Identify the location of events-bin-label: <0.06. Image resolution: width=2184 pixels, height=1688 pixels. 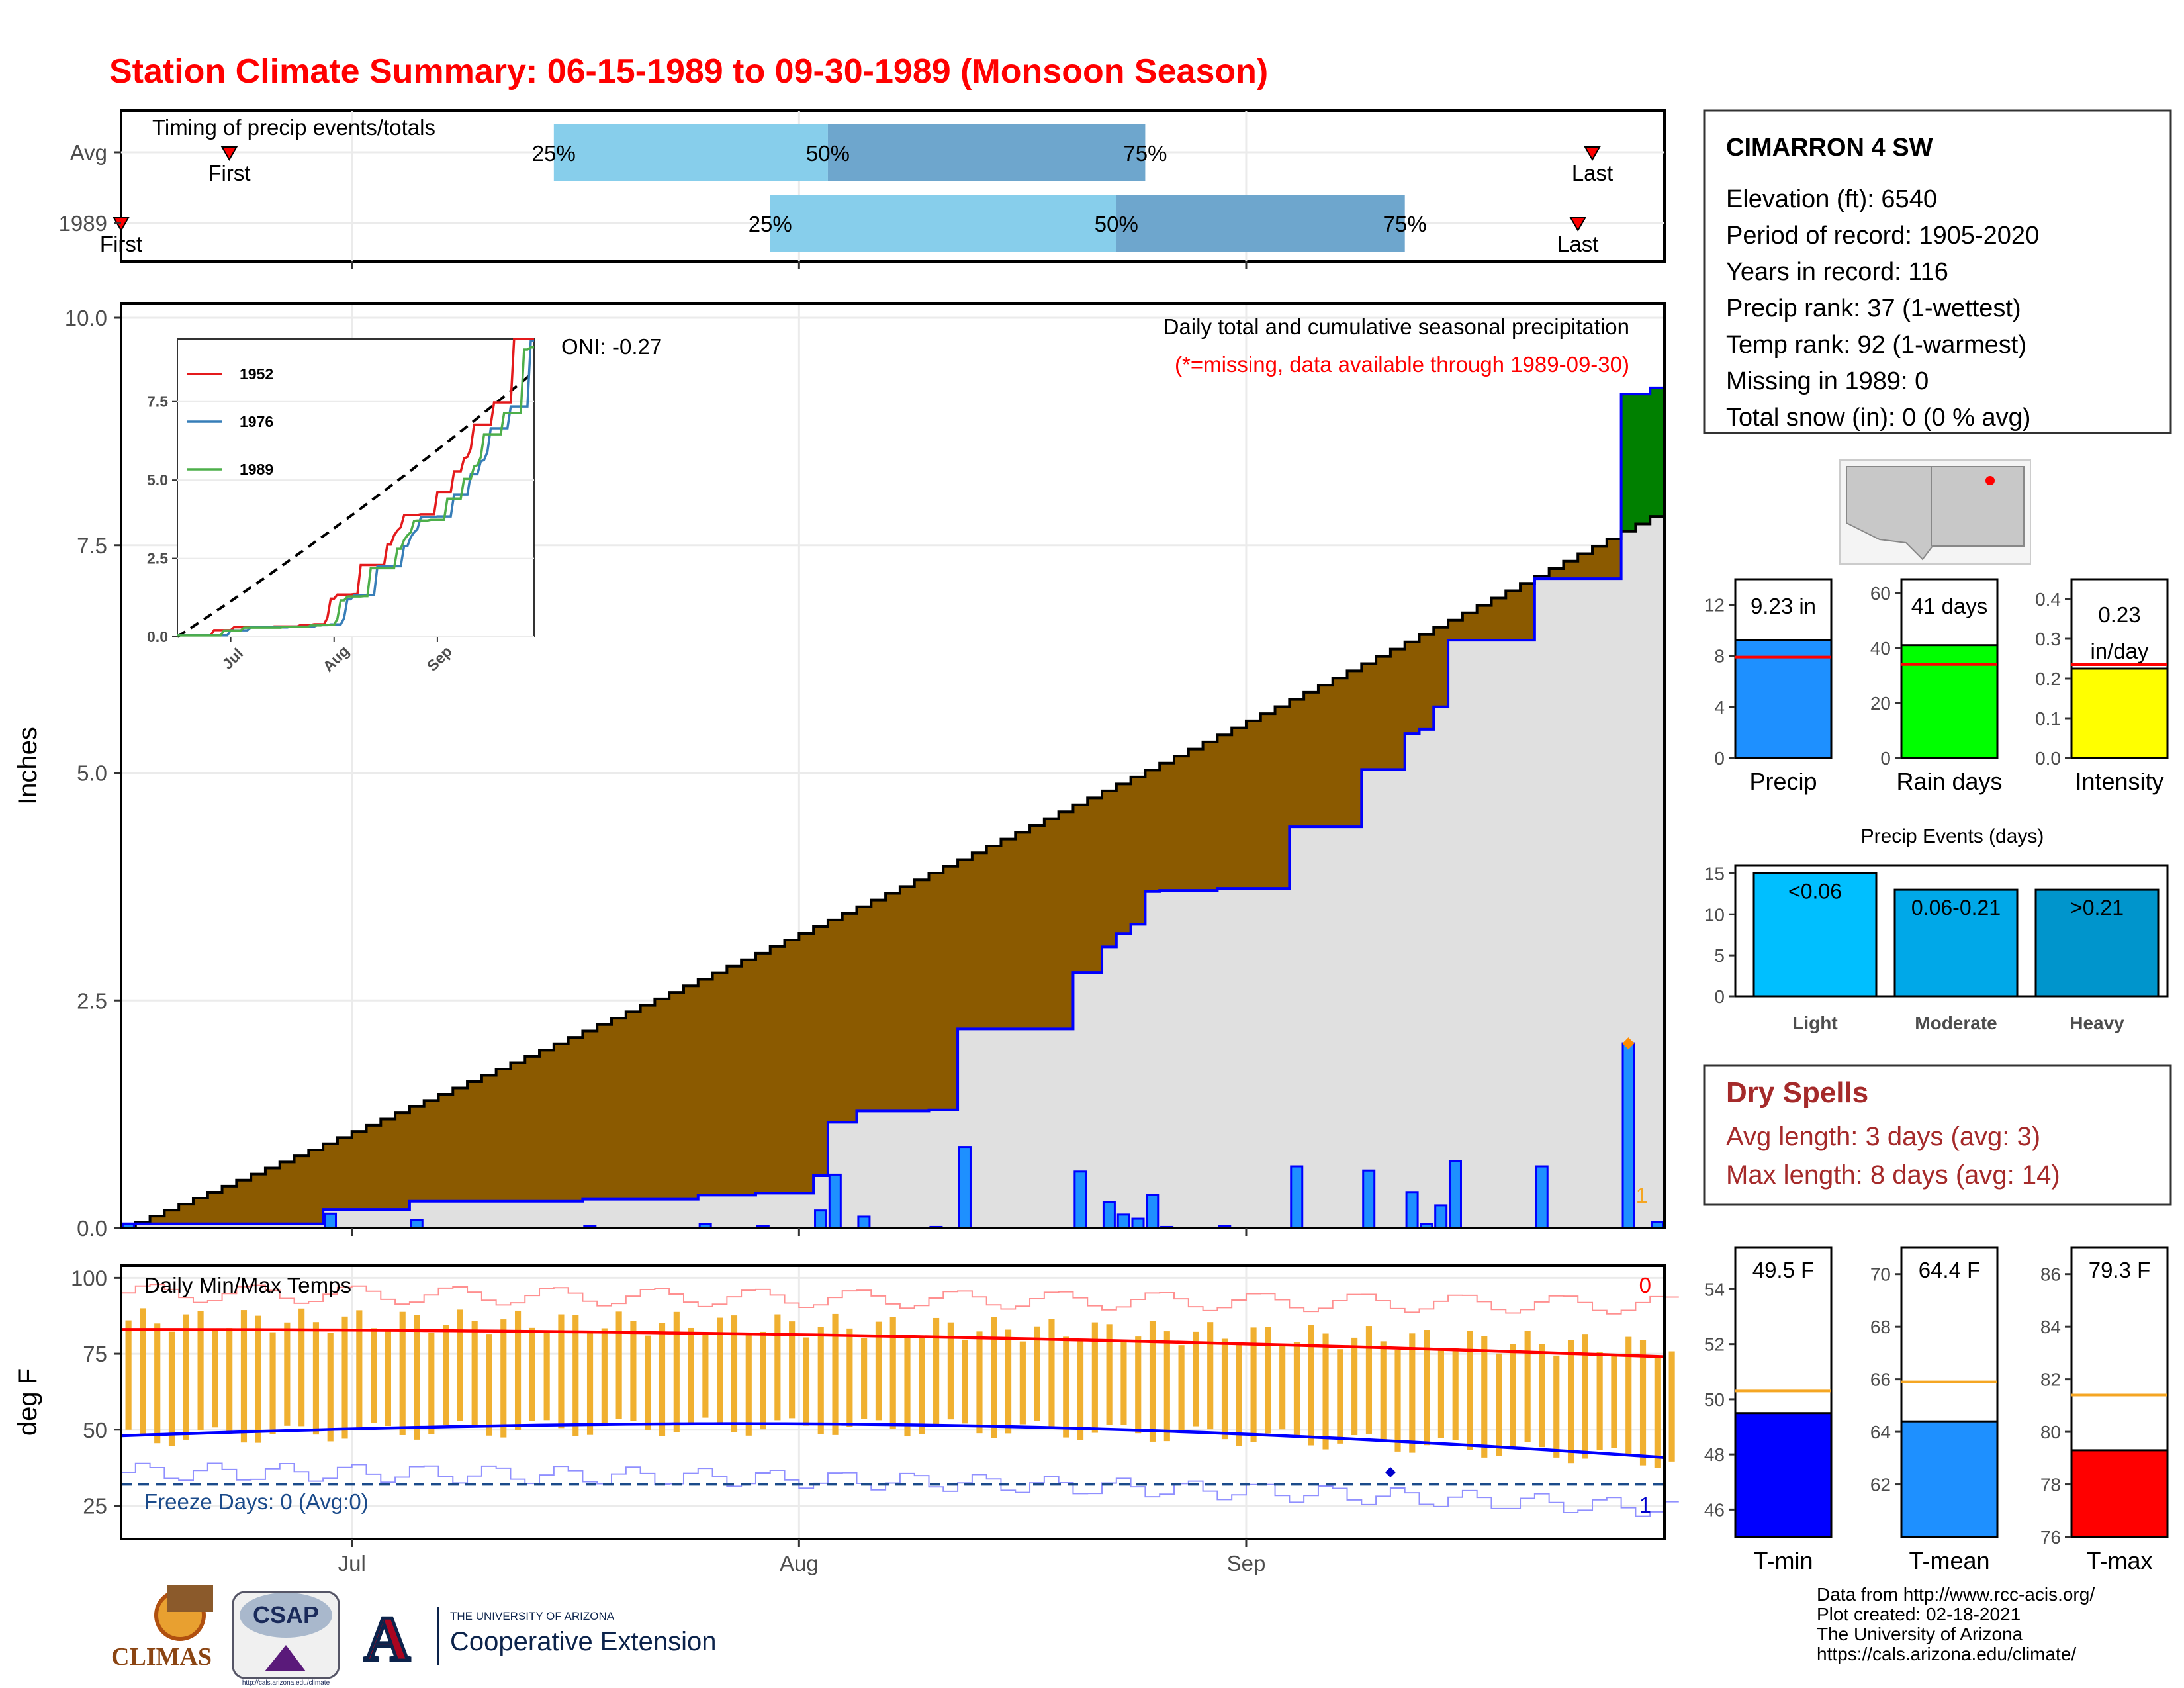
(1815, 891).